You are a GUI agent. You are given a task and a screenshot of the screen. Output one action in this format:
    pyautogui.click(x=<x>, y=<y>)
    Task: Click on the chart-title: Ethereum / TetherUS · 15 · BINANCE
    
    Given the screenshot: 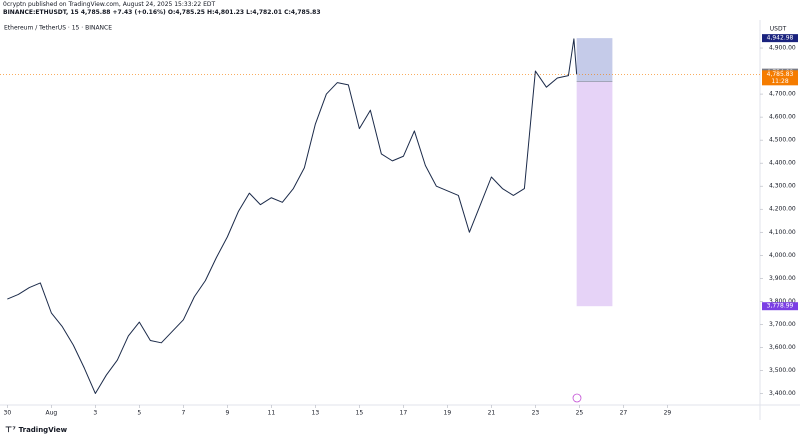 What is the action you would take?
    pyautogui.click(x=58, y=28)
    